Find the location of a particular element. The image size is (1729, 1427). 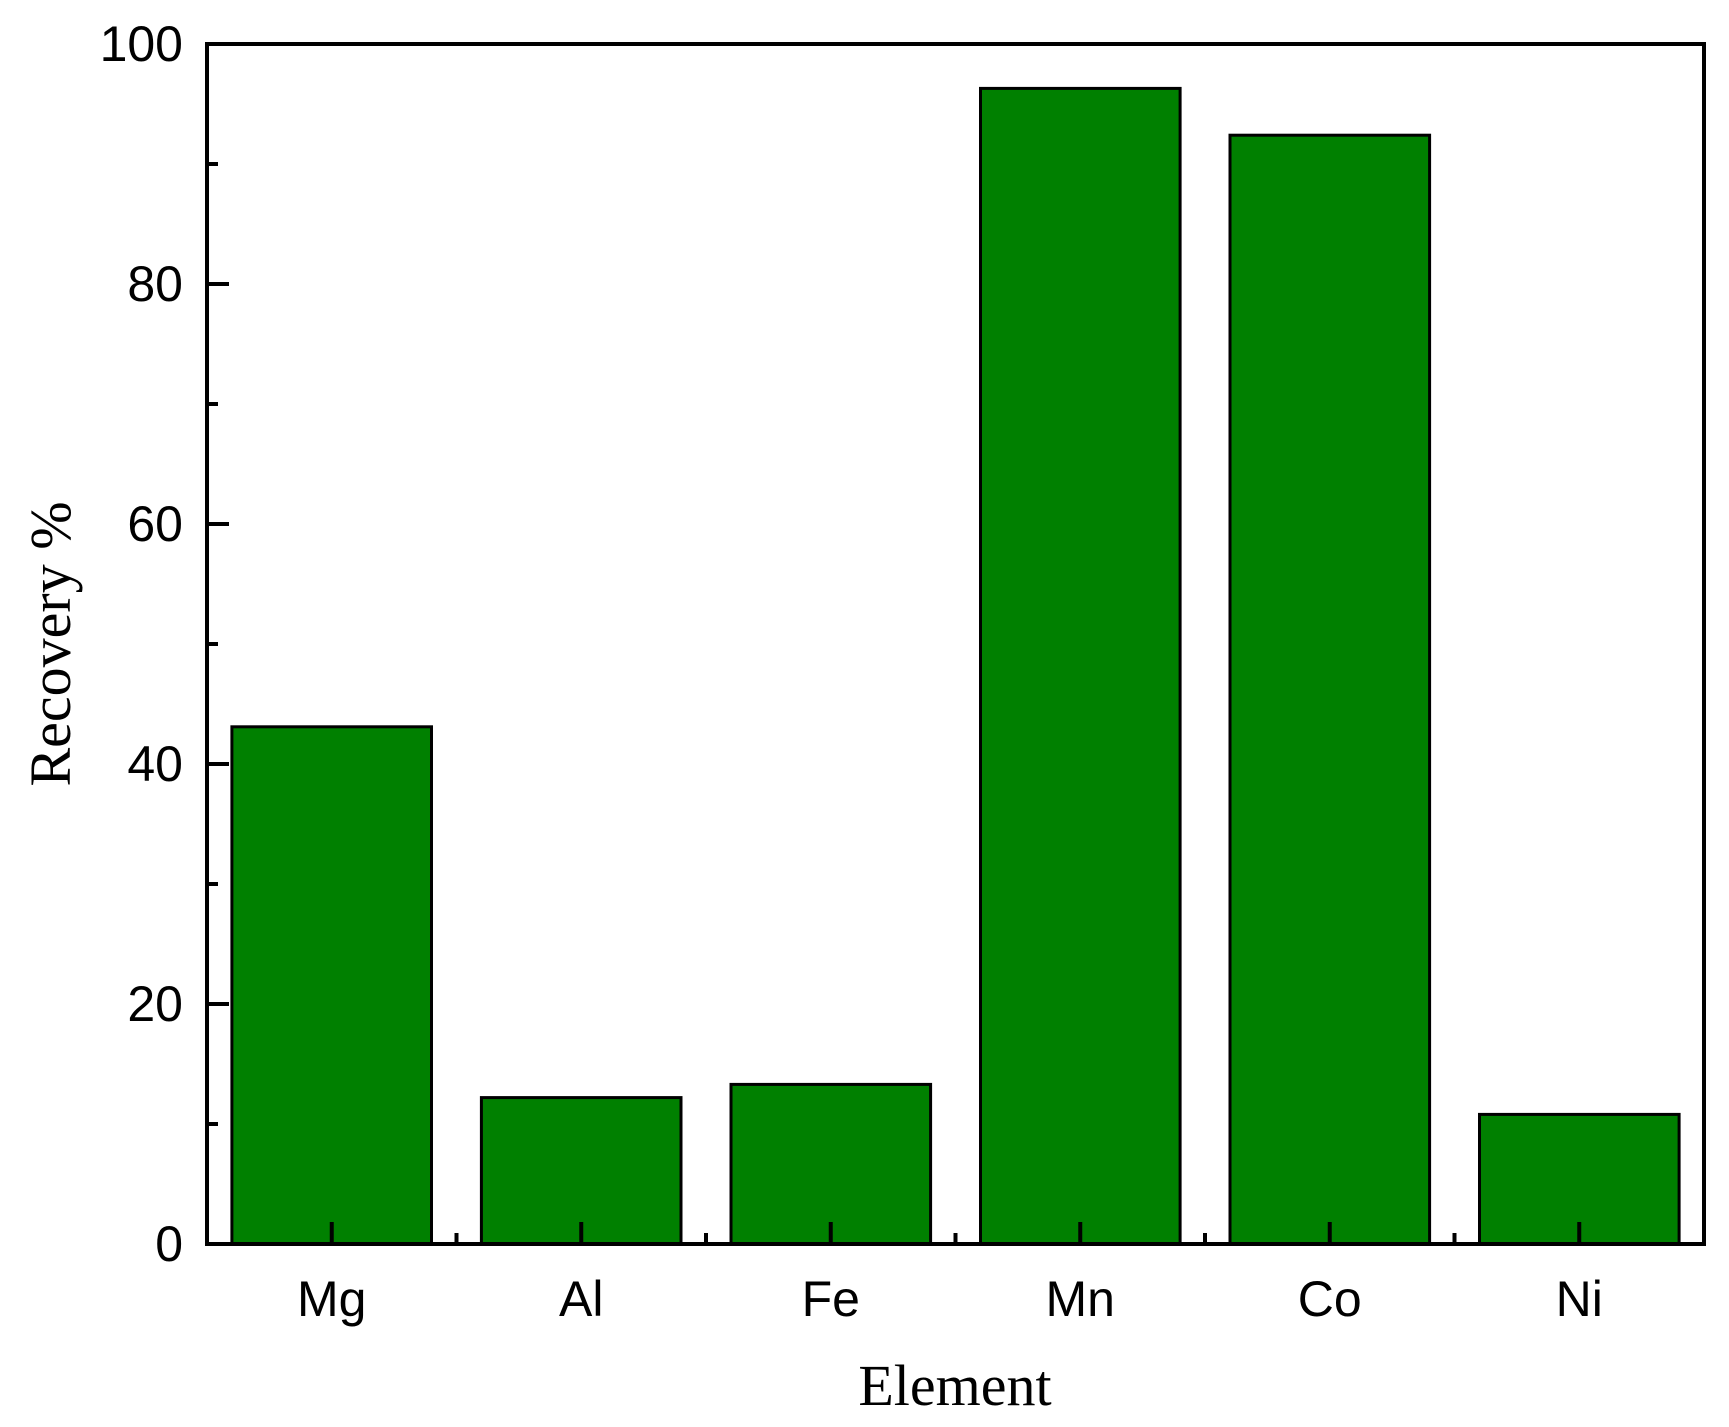

x-tick-label-ni: Ni is located at coordinates (1579, 1299).